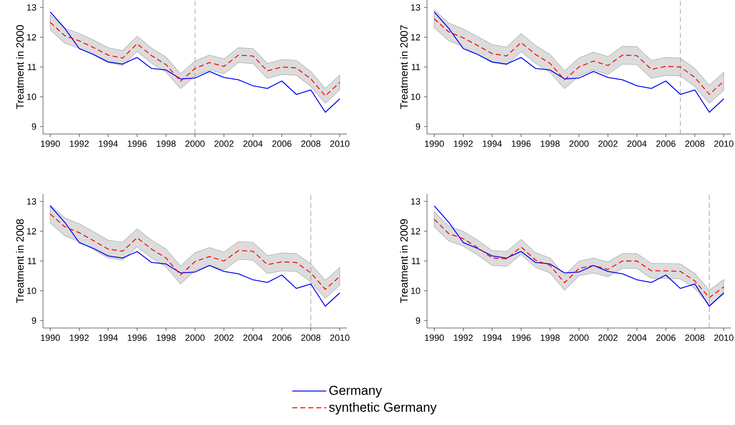 This screenshot has height=425, width=735. I want to click on legend-label: synthetic Germany, so click(383, 408).